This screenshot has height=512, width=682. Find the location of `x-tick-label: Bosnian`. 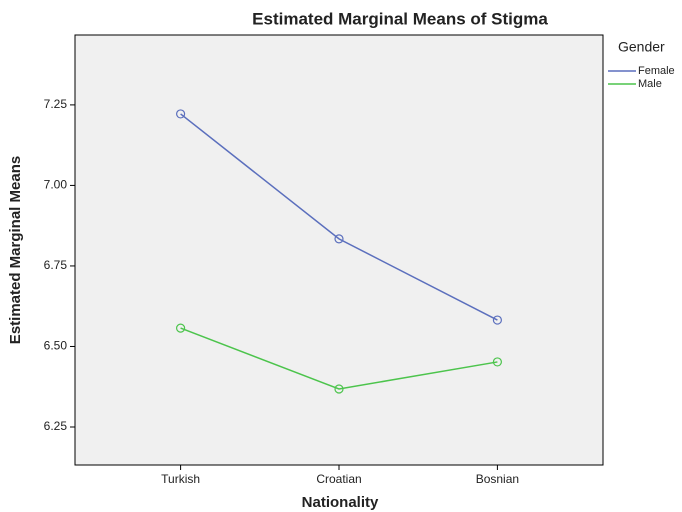

x-tick-label: Bosnian is located at coordinates (497, 479).